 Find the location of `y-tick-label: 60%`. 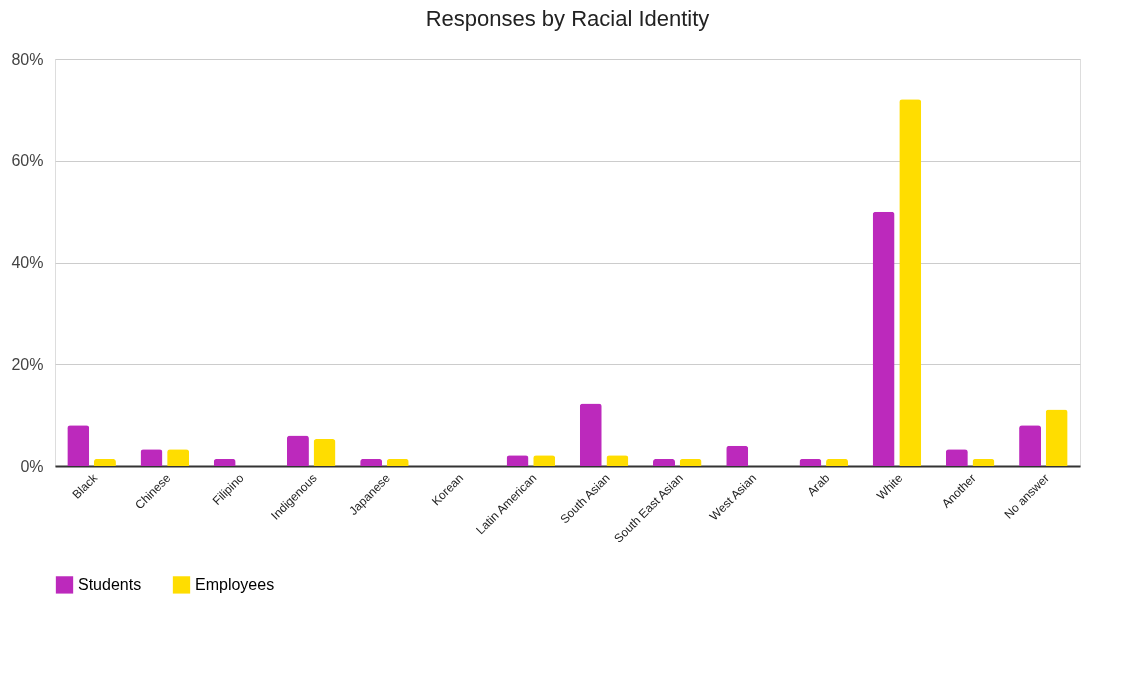

y-tick-label: 60% is located at coordinates (27, 161).